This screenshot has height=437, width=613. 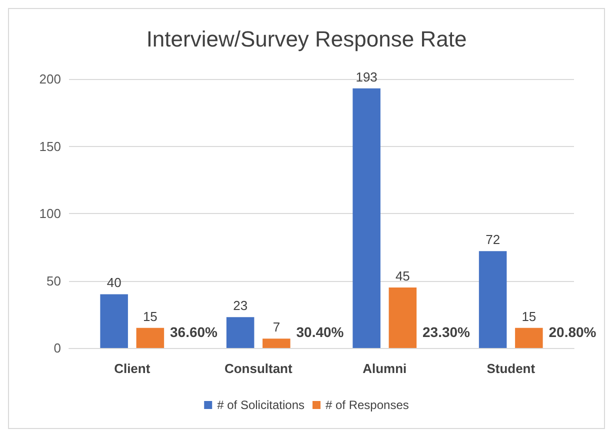 I want to click on annotation: 30.40%, so click(x=320, y=332).